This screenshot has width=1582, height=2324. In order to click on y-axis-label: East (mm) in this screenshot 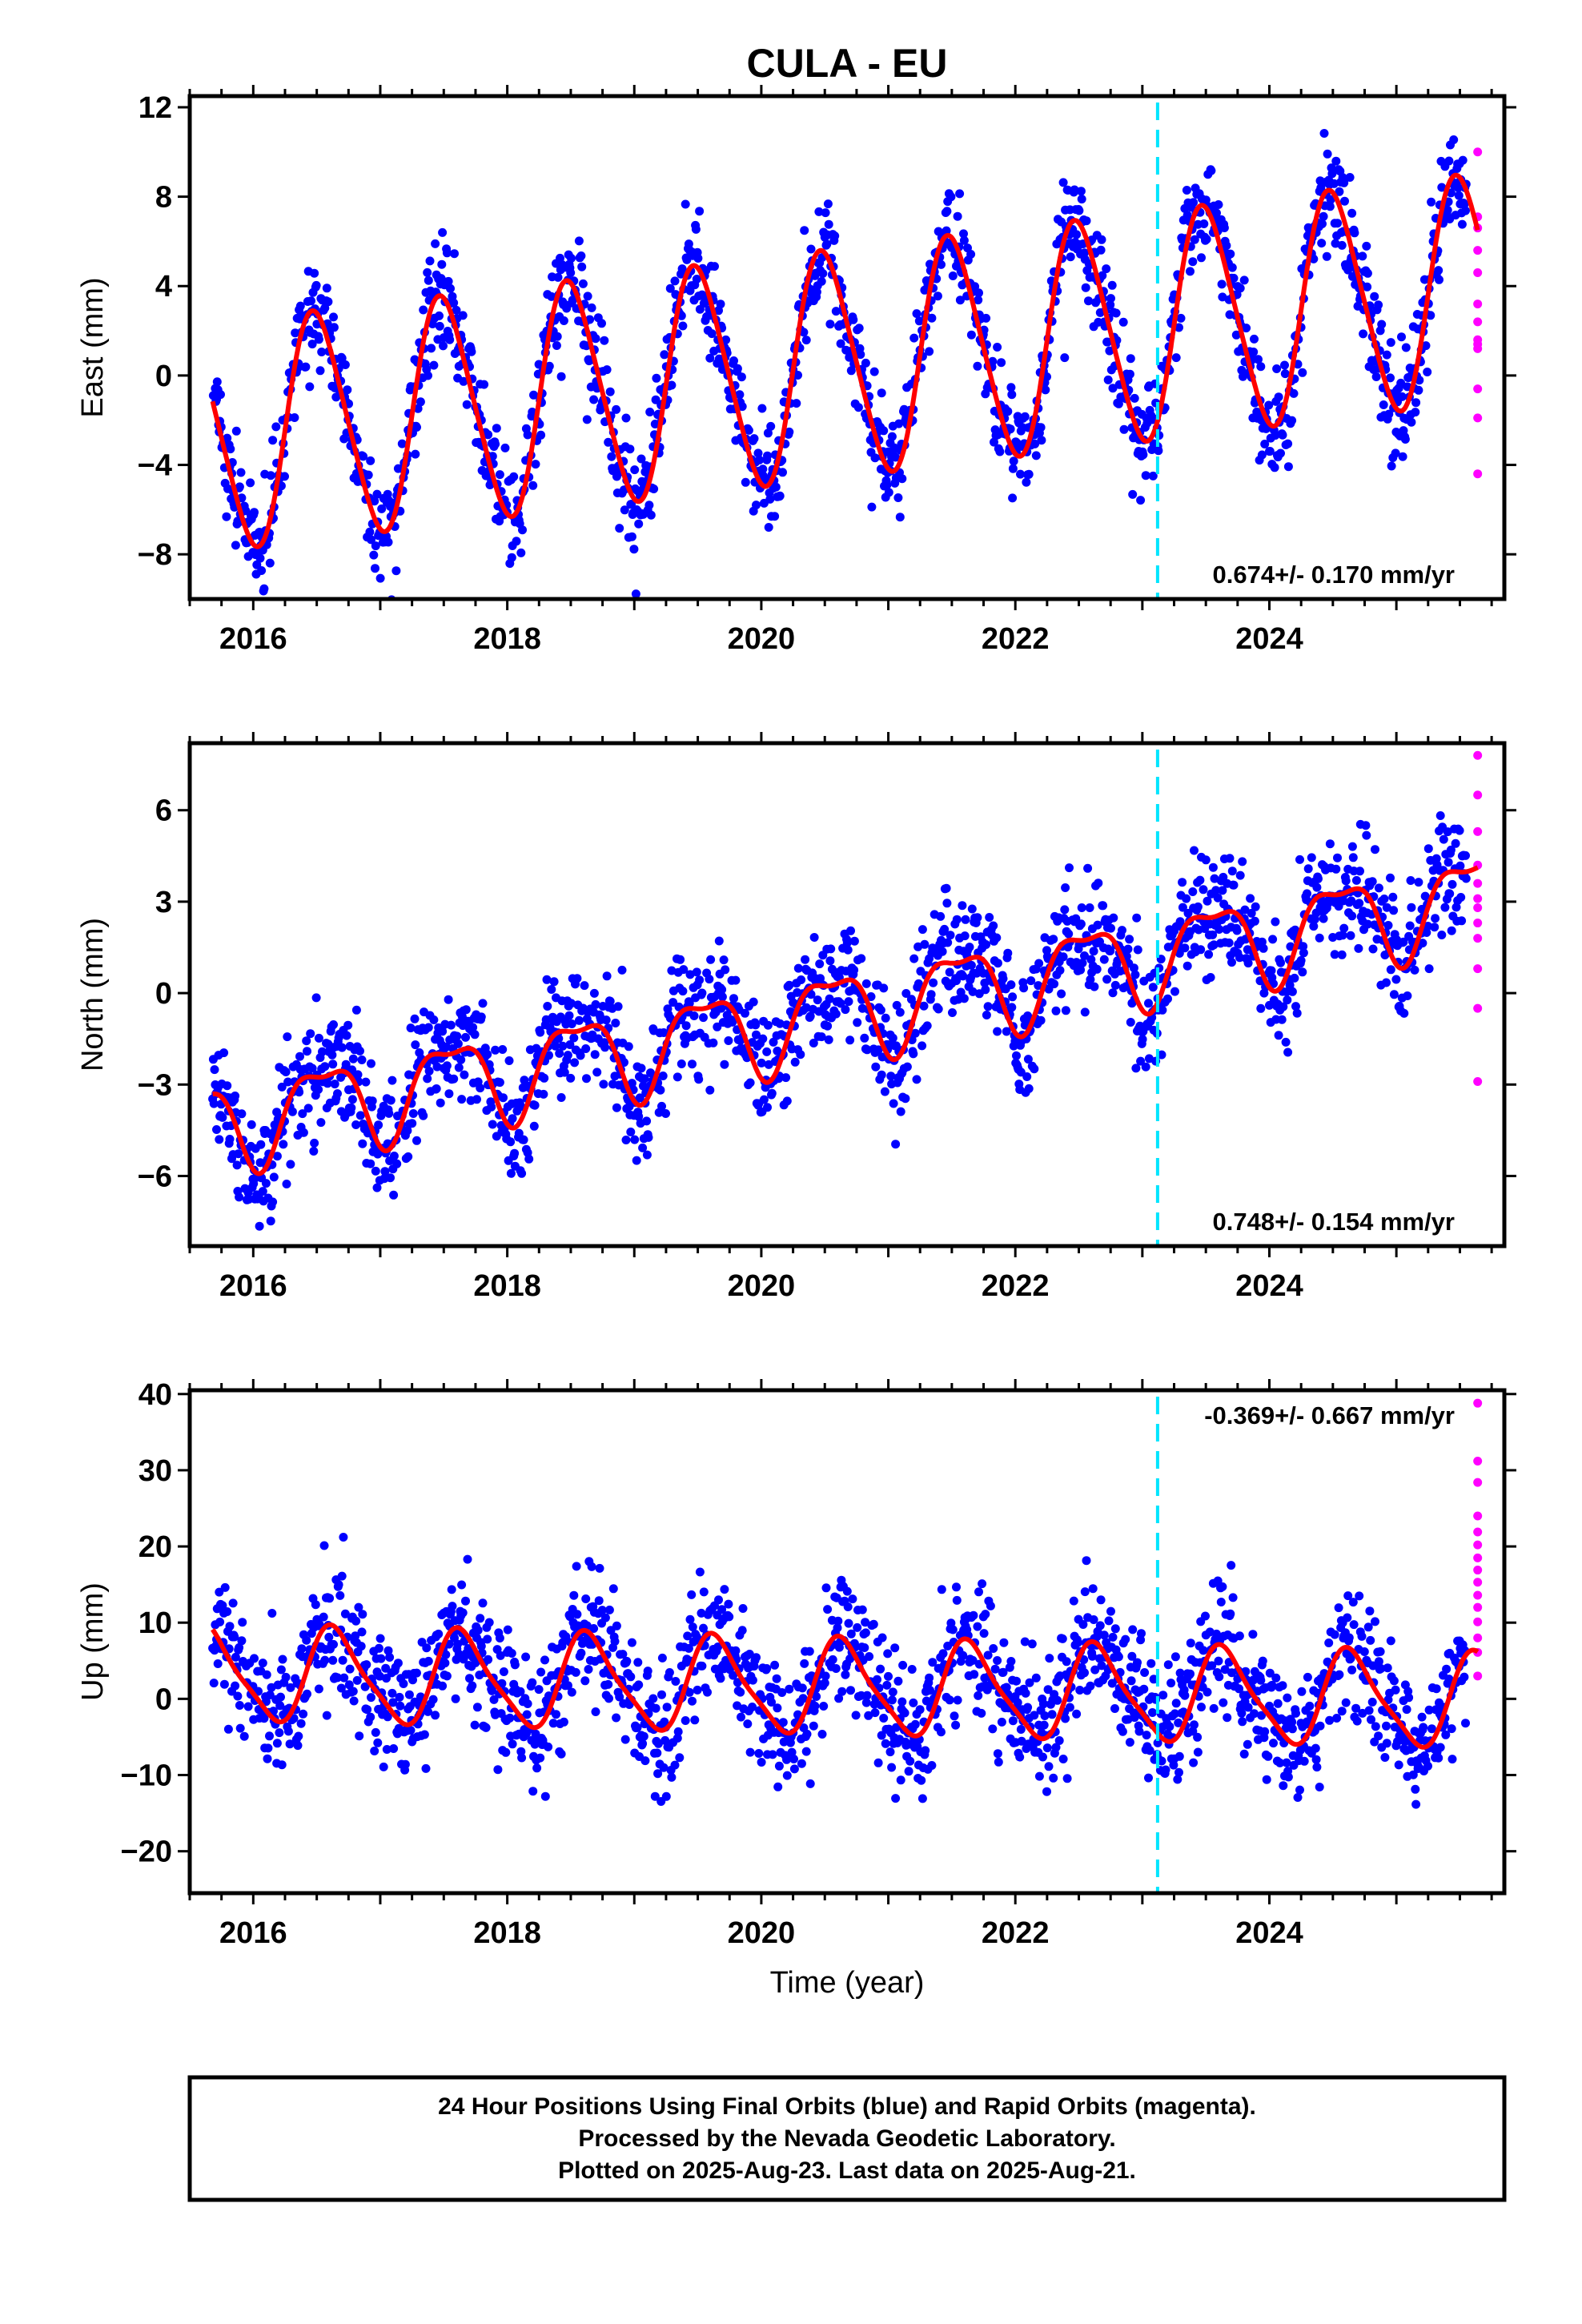, I will do `click(93, 347)`.